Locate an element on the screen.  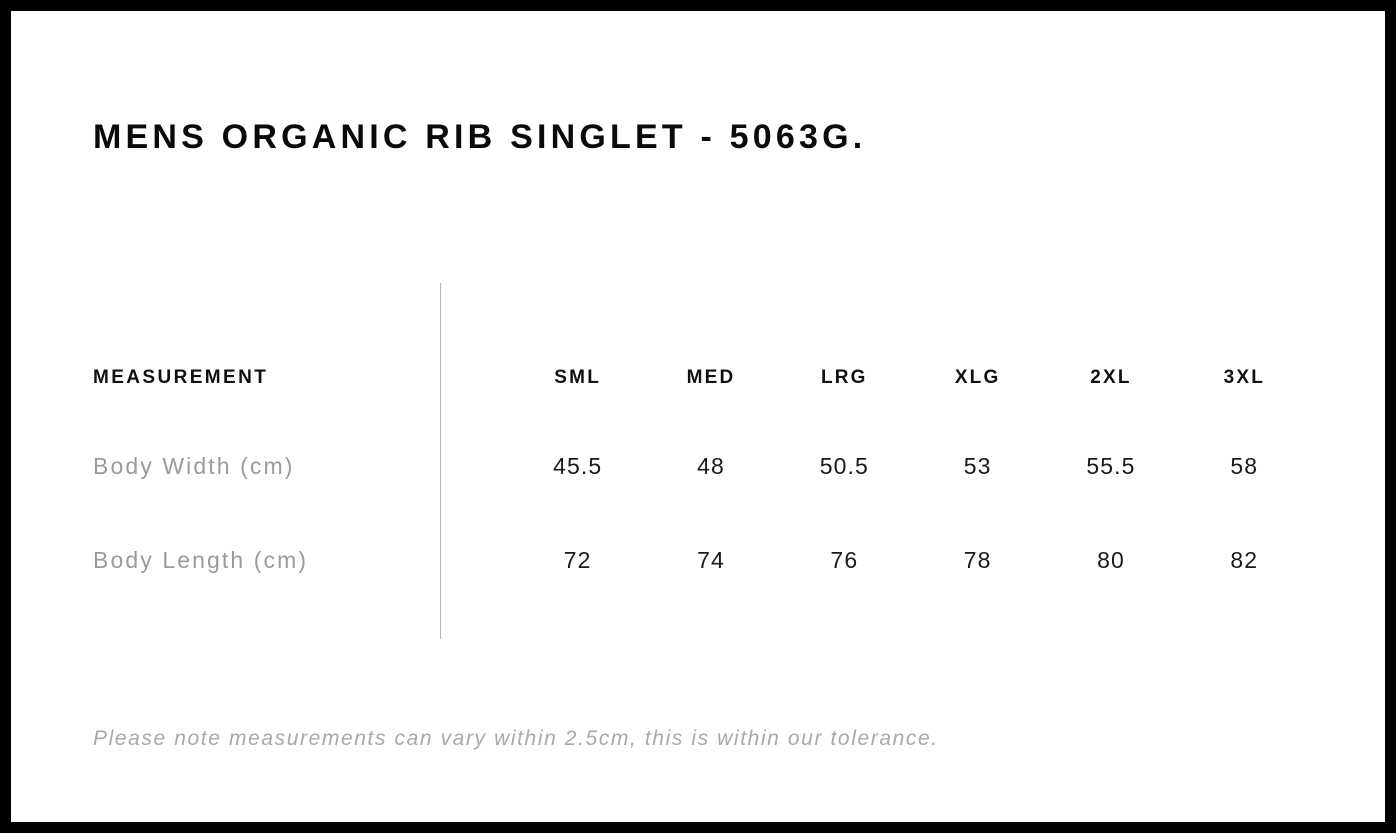
body-width-2xl: 55.5 is located at coordinates (1111, 466).